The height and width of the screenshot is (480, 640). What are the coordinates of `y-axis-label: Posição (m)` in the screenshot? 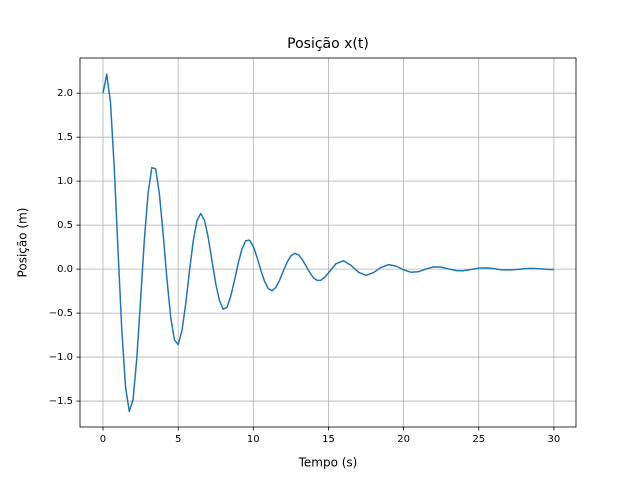 It's located at (23, 243).